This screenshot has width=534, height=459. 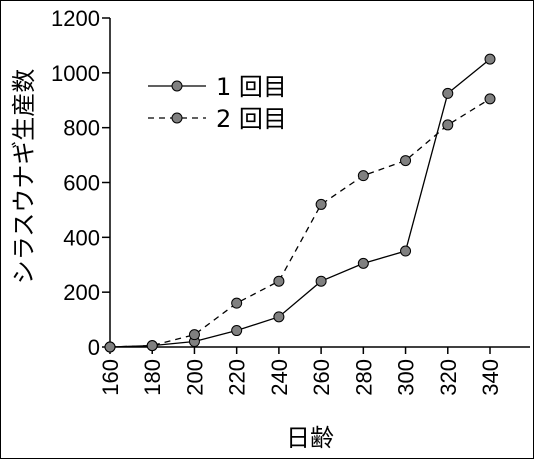 What do you see at coordinates (94, 347) in the screenshot?
I see `y-tick-label: 0` at bounding box center [94, 347].